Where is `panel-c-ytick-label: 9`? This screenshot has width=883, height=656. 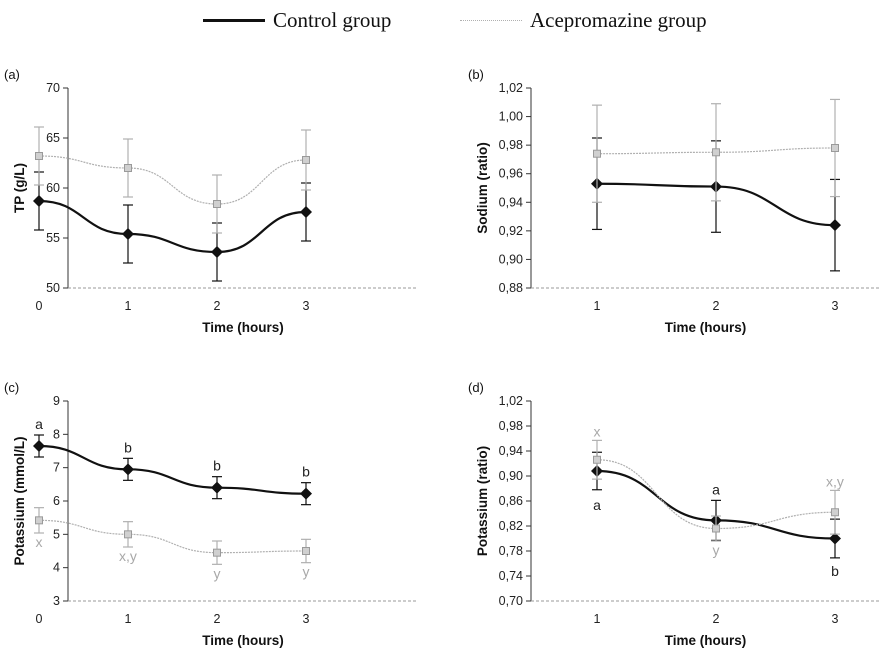
panel-c-ytick-label: 9 is located at coordinates (56, 401).